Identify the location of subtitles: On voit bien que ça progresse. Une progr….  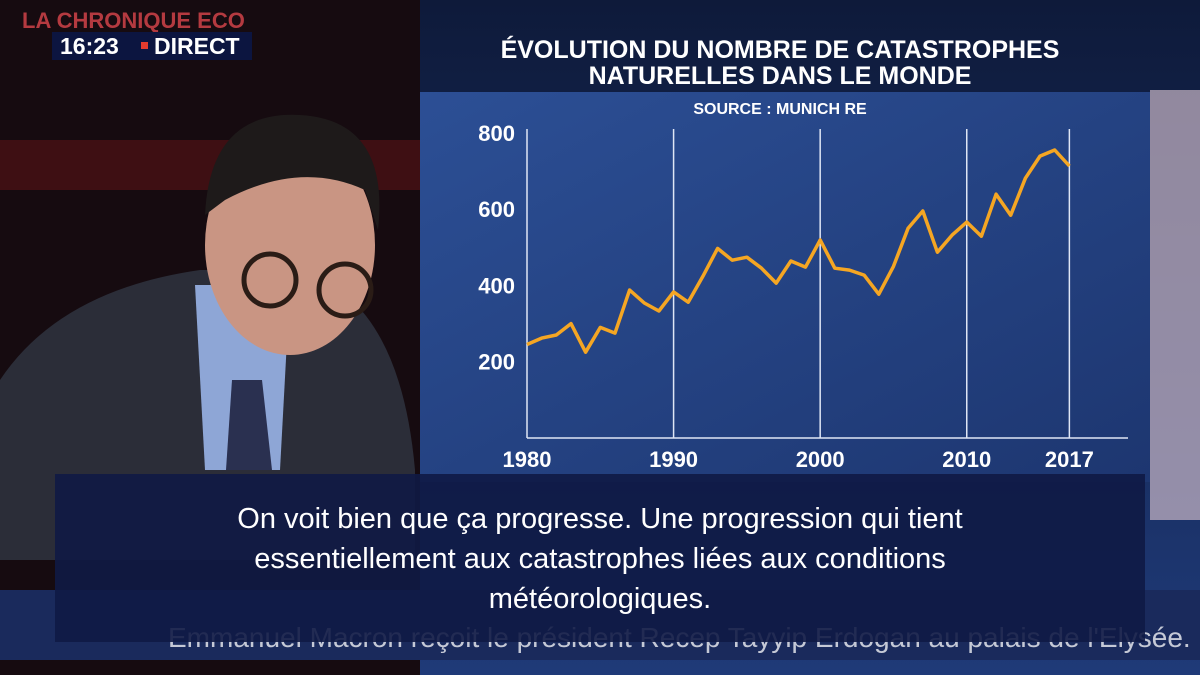
(599, 559).